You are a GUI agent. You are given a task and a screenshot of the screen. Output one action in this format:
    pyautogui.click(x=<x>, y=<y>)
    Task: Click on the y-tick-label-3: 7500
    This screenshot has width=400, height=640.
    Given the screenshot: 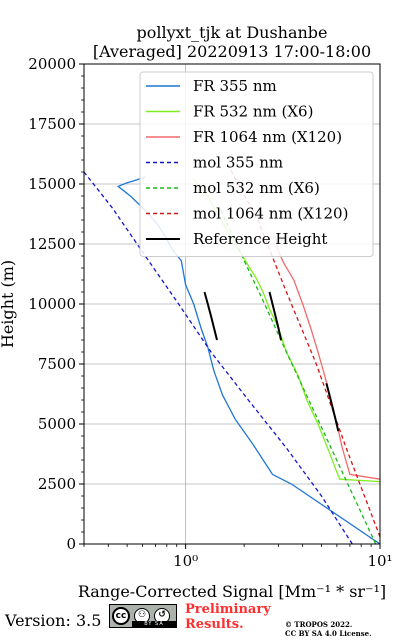 What is the action you would take?
    pyautogui.click(x=57, y=364)
    